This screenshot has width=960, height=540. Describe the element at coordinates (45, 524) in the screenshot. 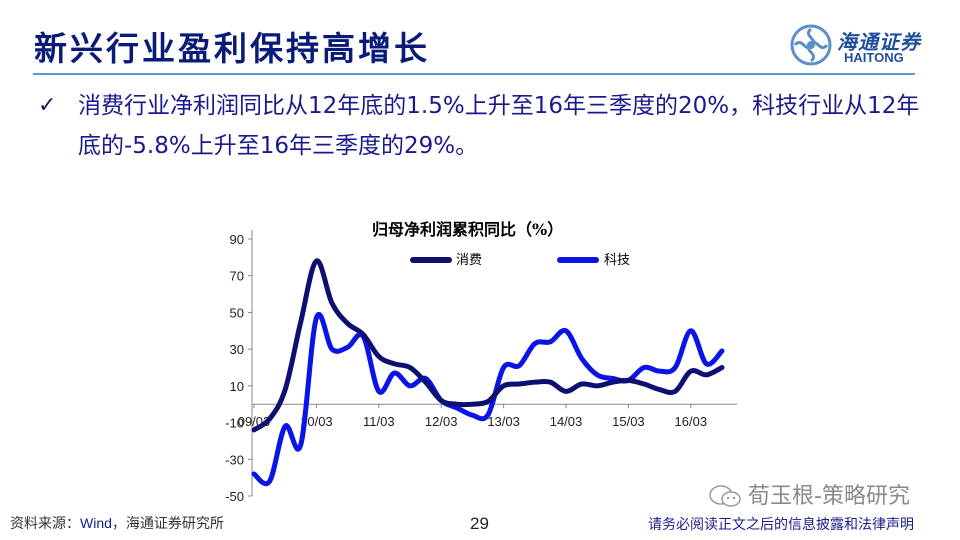

I see `source-prefix: 资料来源：` at that location.